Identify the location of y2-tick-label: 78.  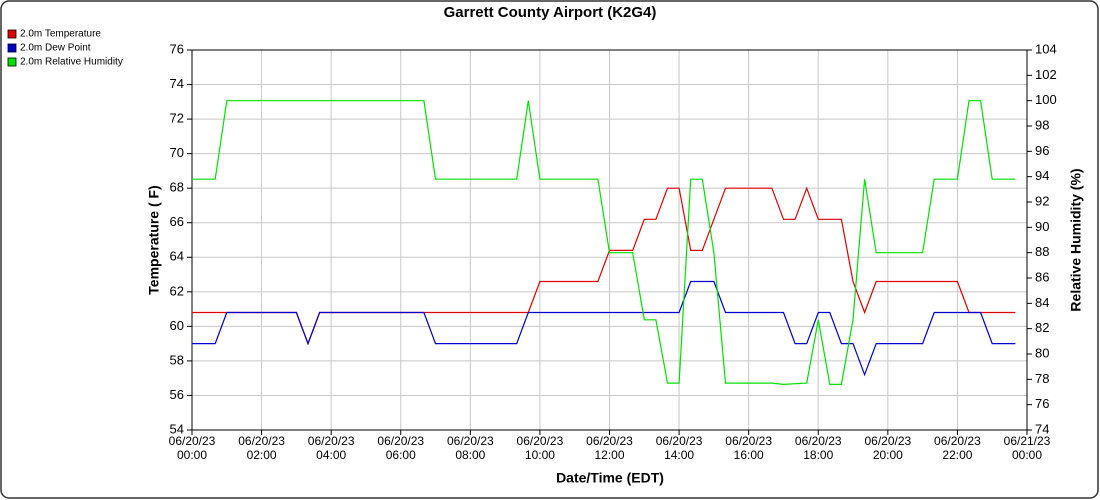
(1042, 378).